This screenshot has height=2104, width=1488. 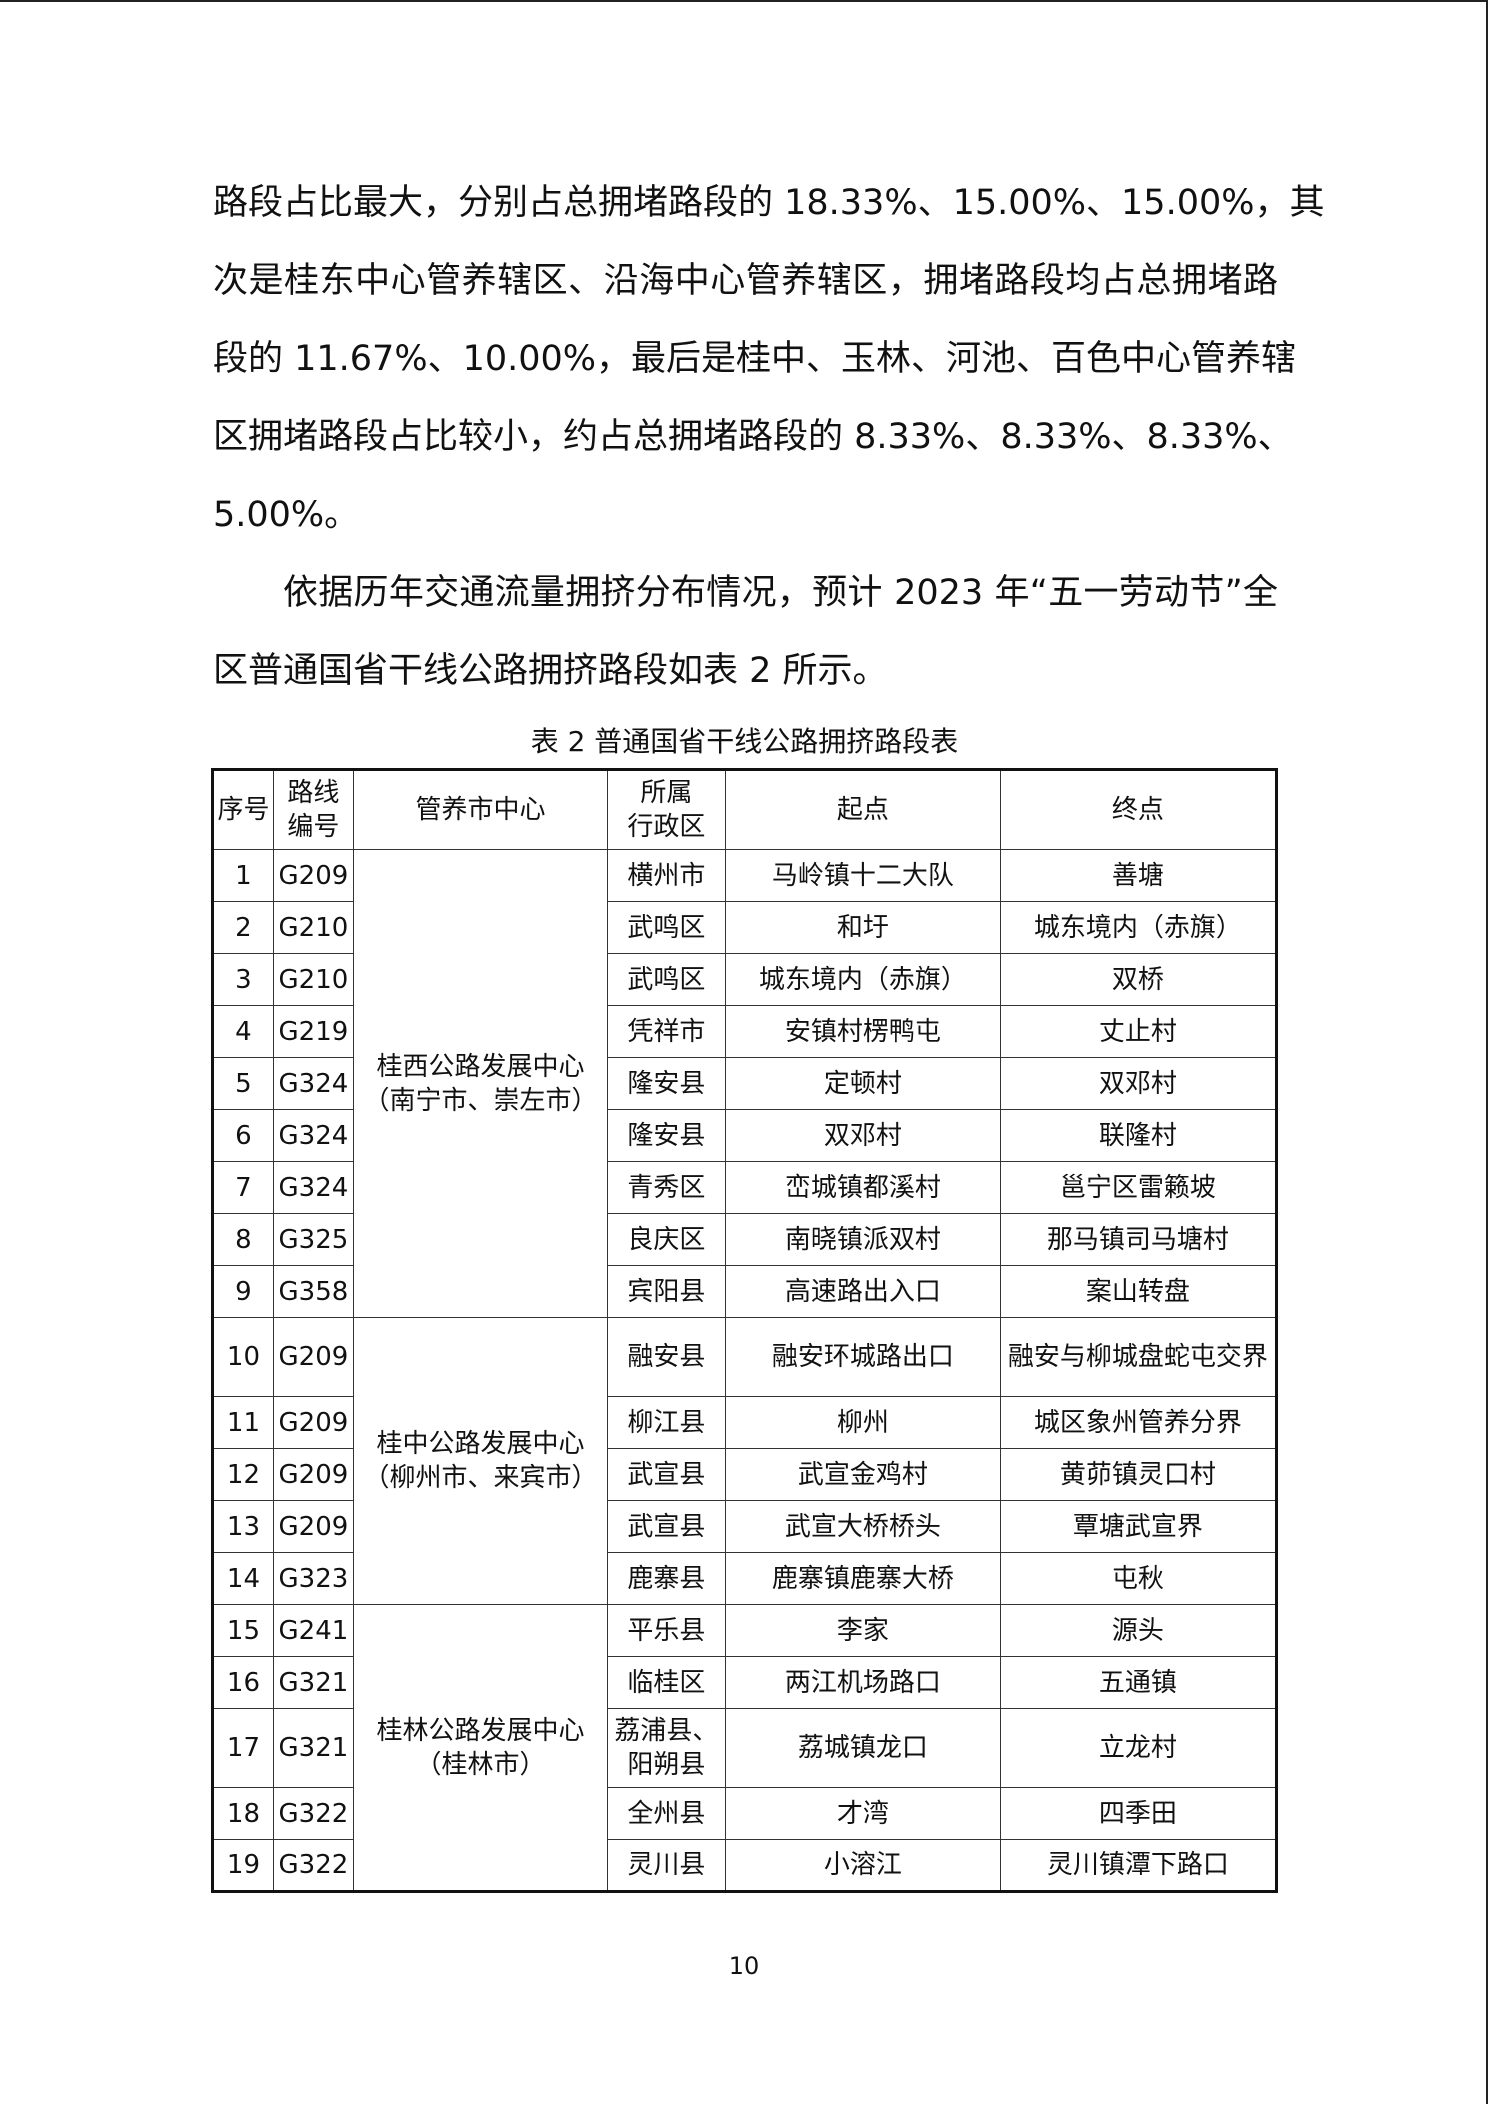 What do you see at coordinates (480, 1764) in the screenshot?
I see `center-cities: （桂林市）` at bounding box center [480, 1764].